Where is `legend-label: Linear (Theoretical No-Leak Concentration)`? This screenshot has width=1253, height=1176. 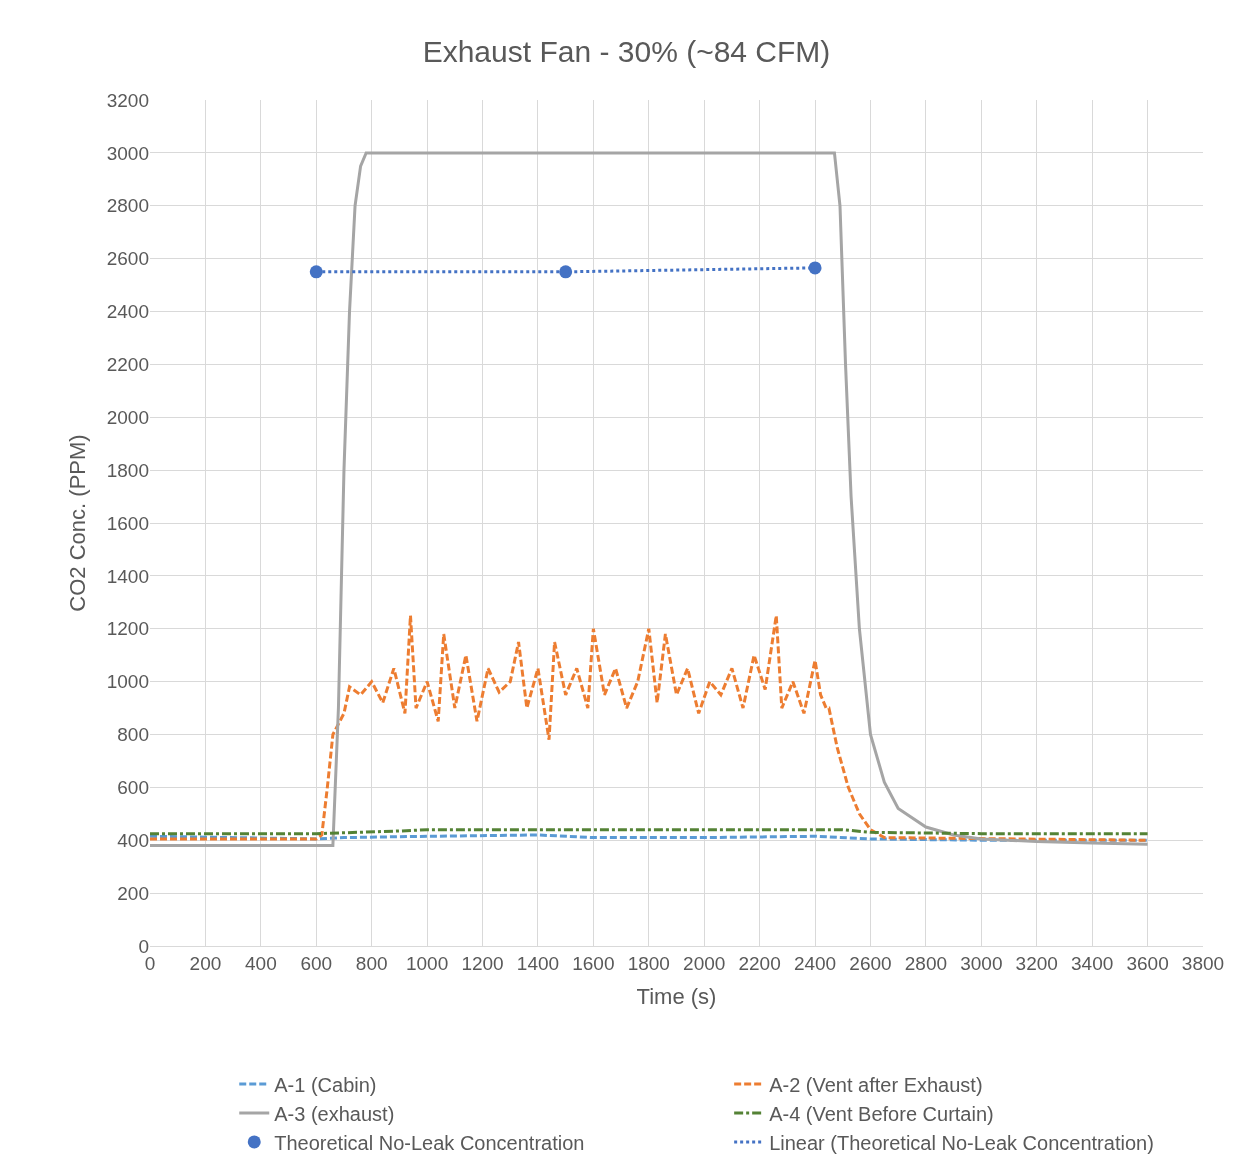
legend-label: Linear (Theoretical No-Leak Concentration) is located at coordinates (961, 1142).